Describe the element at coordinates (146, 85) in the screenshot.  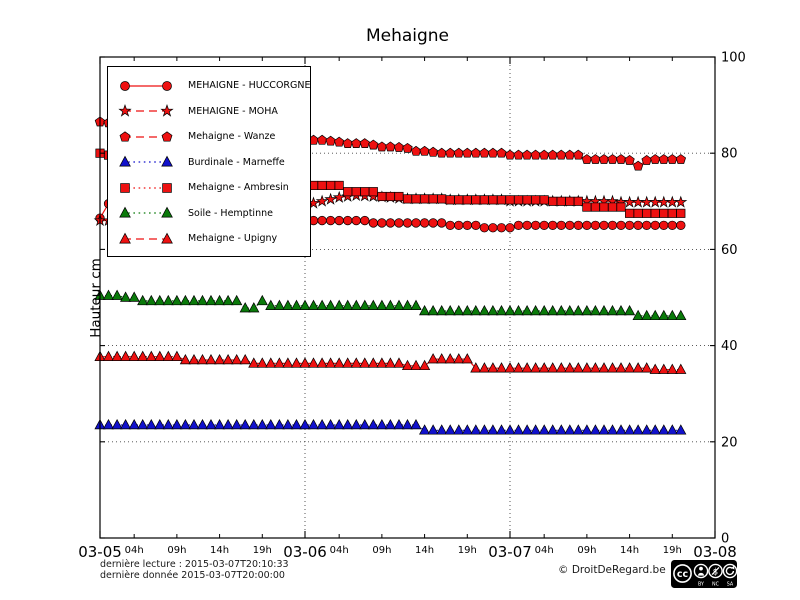
I see `legend-sample-circle-icon` at that location.